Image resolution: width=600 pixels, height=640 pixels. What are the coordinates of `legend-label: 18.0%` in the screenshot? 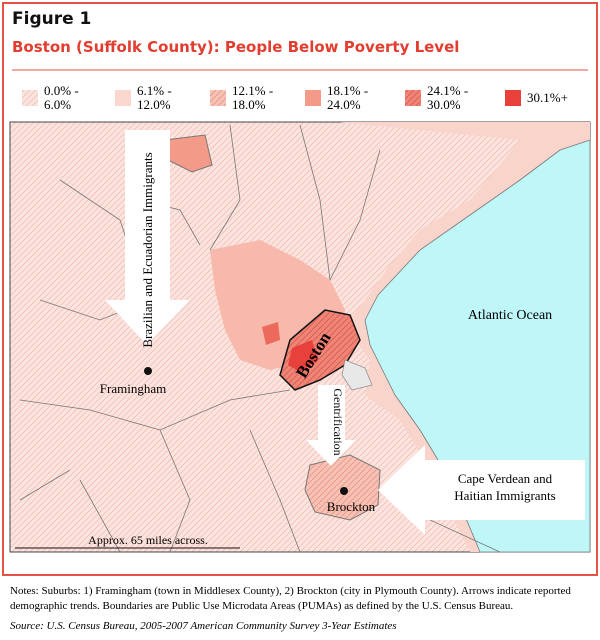 It's located at (249, 104).